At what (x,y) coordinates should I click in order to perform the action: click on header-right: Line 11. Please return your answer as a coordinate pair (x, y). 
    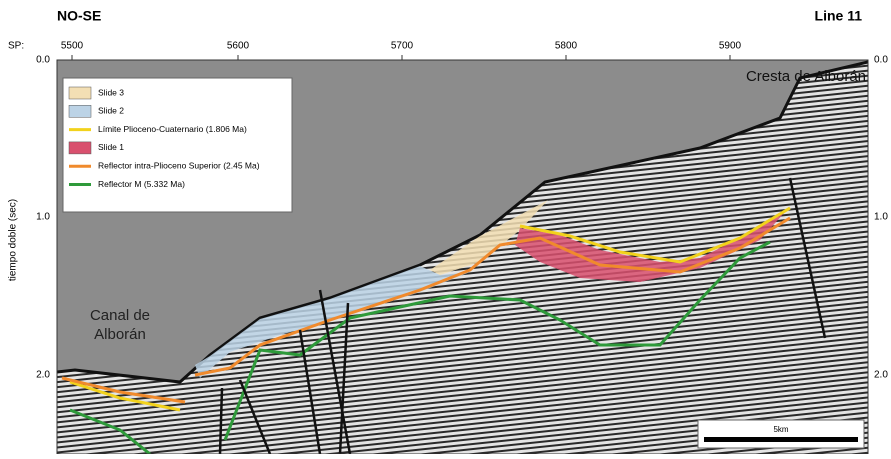
    Looking at the image, I should click on (839, 16).